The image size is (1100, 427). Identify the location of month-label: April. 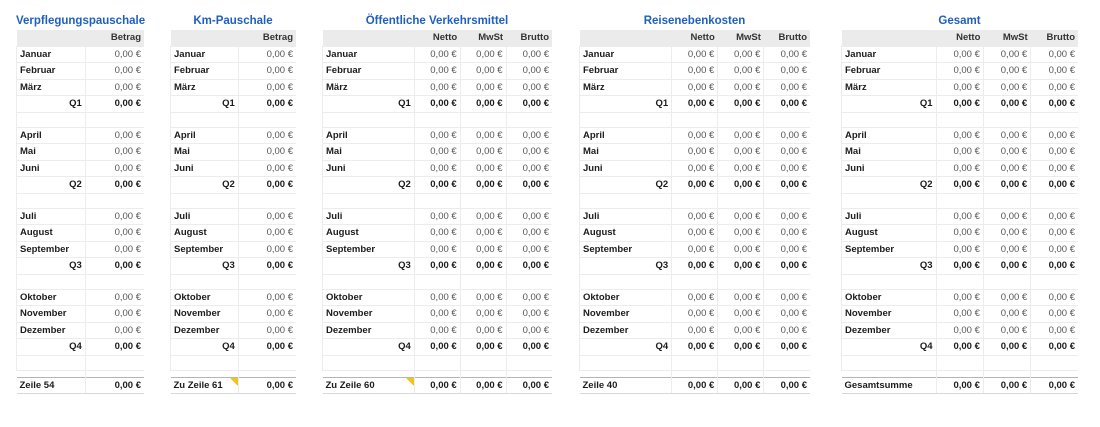
(51, 135).